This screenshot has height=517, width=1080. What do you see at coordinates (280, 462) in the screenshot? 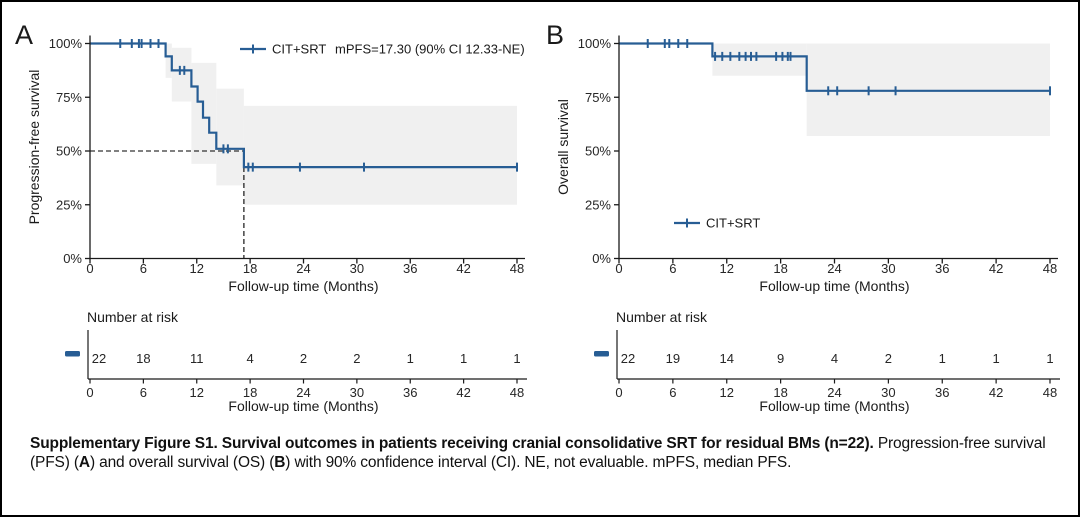
I see `caption-bold-b: B` at bounding box center [280, 462].